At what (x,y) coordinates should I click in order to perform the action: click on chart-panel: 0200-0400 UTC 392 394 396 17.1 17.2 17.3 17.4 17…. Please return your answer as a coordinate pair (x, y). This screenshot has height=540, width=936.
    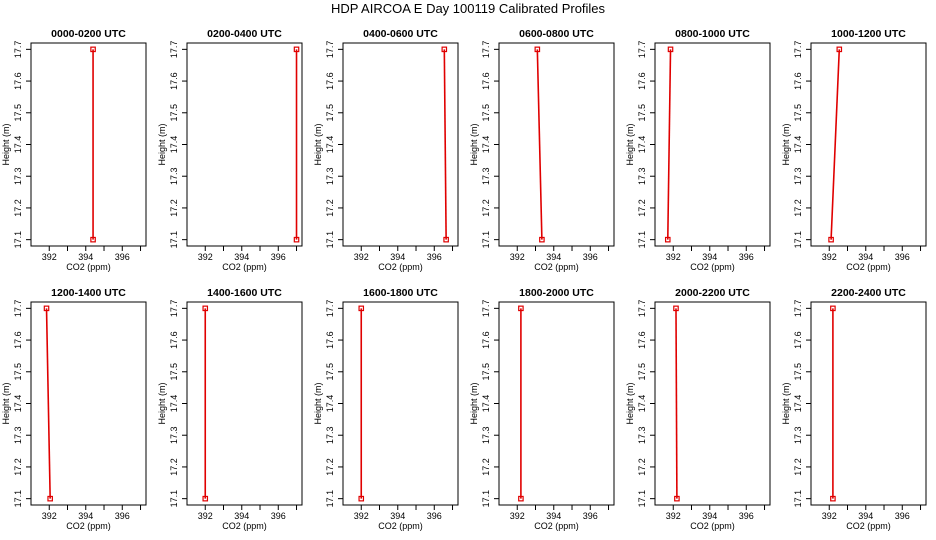
    Looking at the image, I should click on (230, 150).